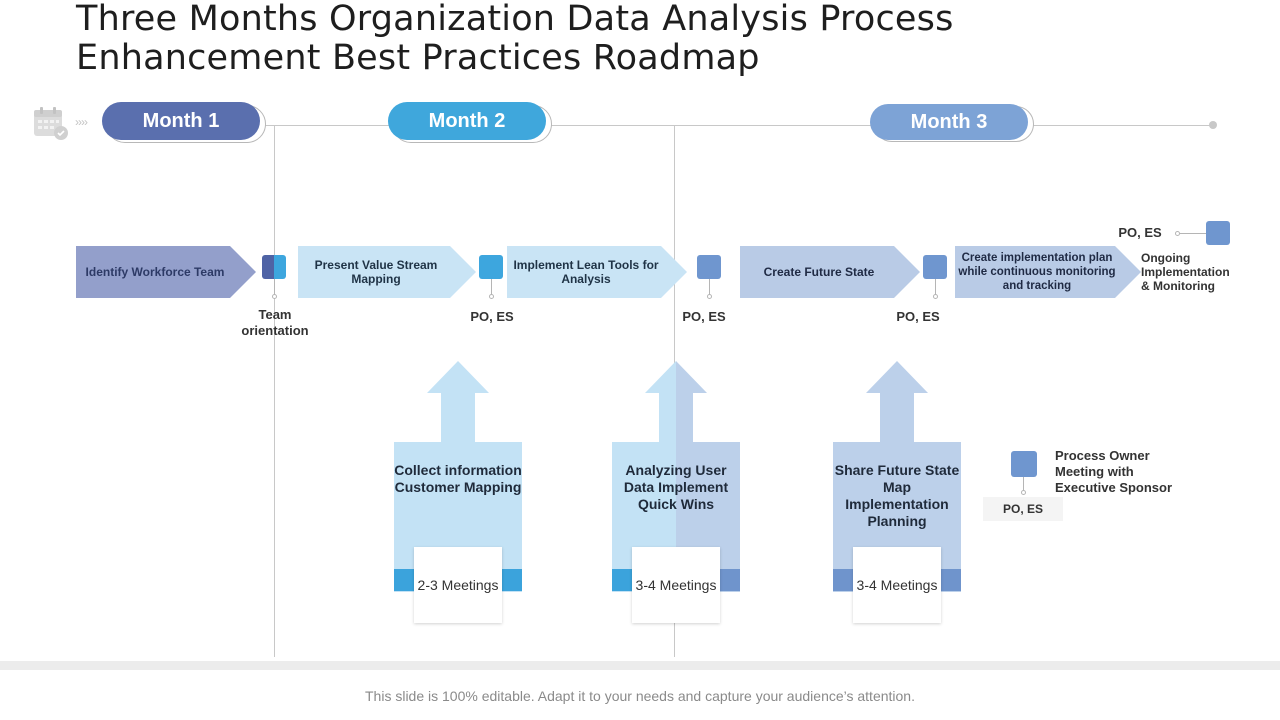  What do you see at coordinates (387, 272) in the screenshot?
I see `step-present-value-stream: Present Value Stream Mapping` at bounding box center [387, 272].